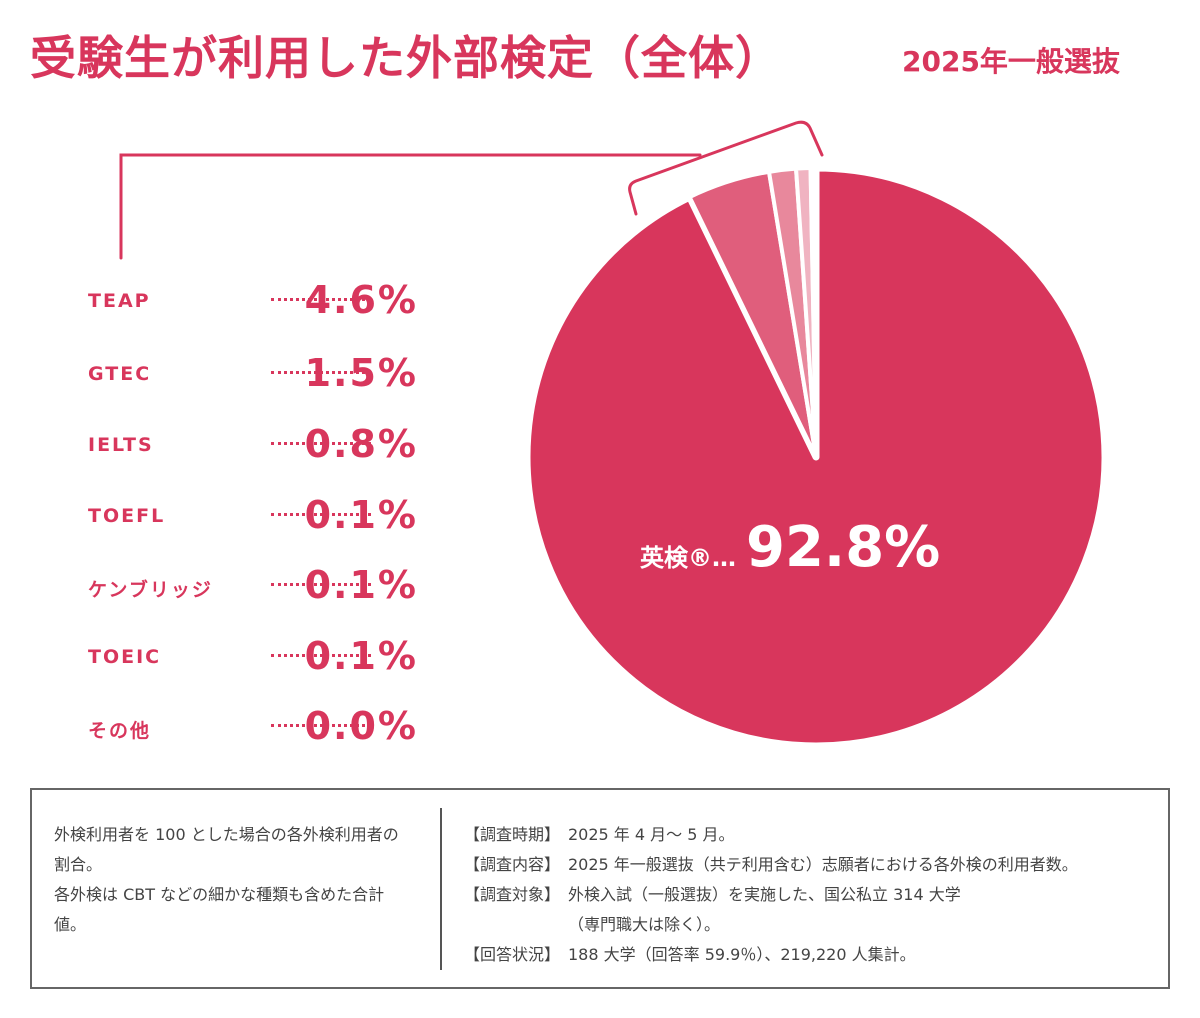  What do you see at coordinates (644, 924) in the screenshot?
I see `survey-row: （専門職大は除く）。` at bounding box center [644, 924].